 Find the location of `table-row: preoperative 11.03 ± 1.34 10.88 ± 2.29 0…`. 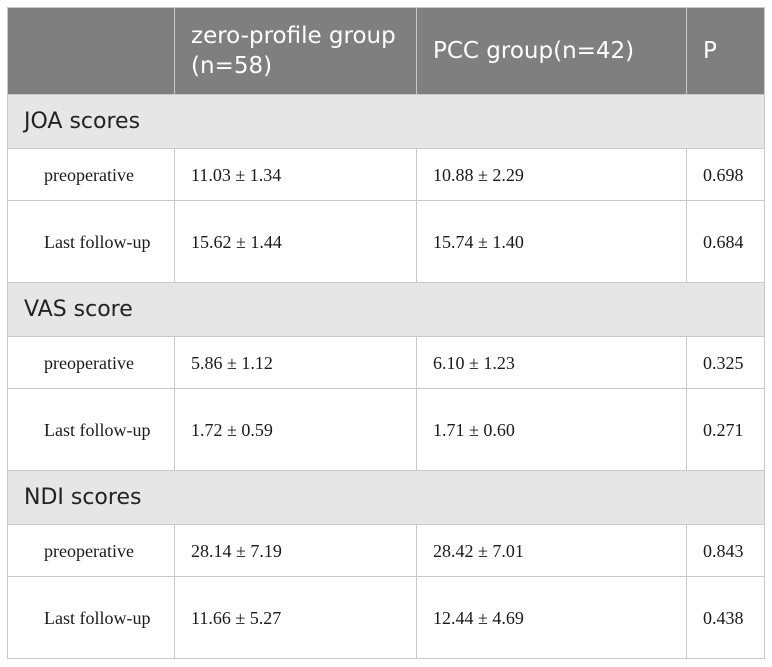

table-row: preoperative 11.03 ± 1.34 10.88 ± 2.29 0… is located at coordinates (386, 174).